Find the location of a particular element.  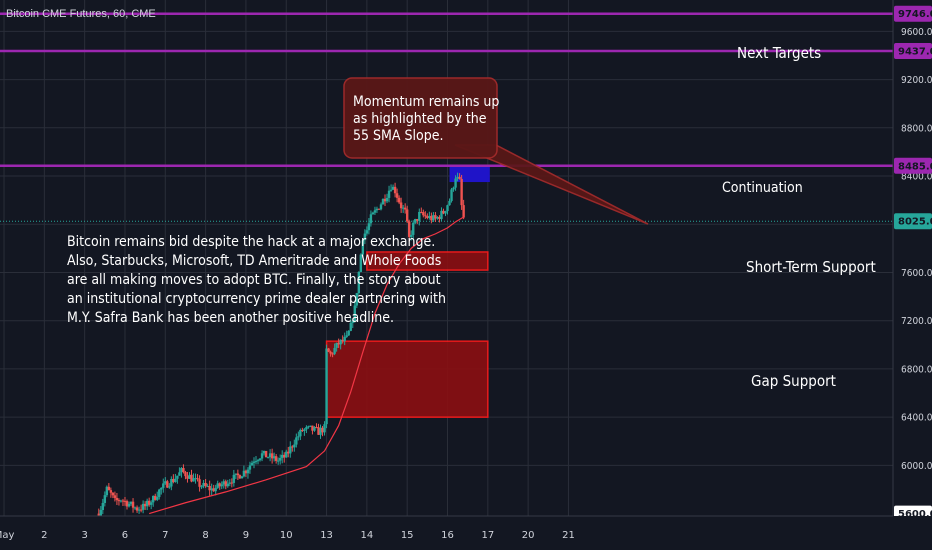

time-tick-11: 16 is located at coordinates (447, 535).